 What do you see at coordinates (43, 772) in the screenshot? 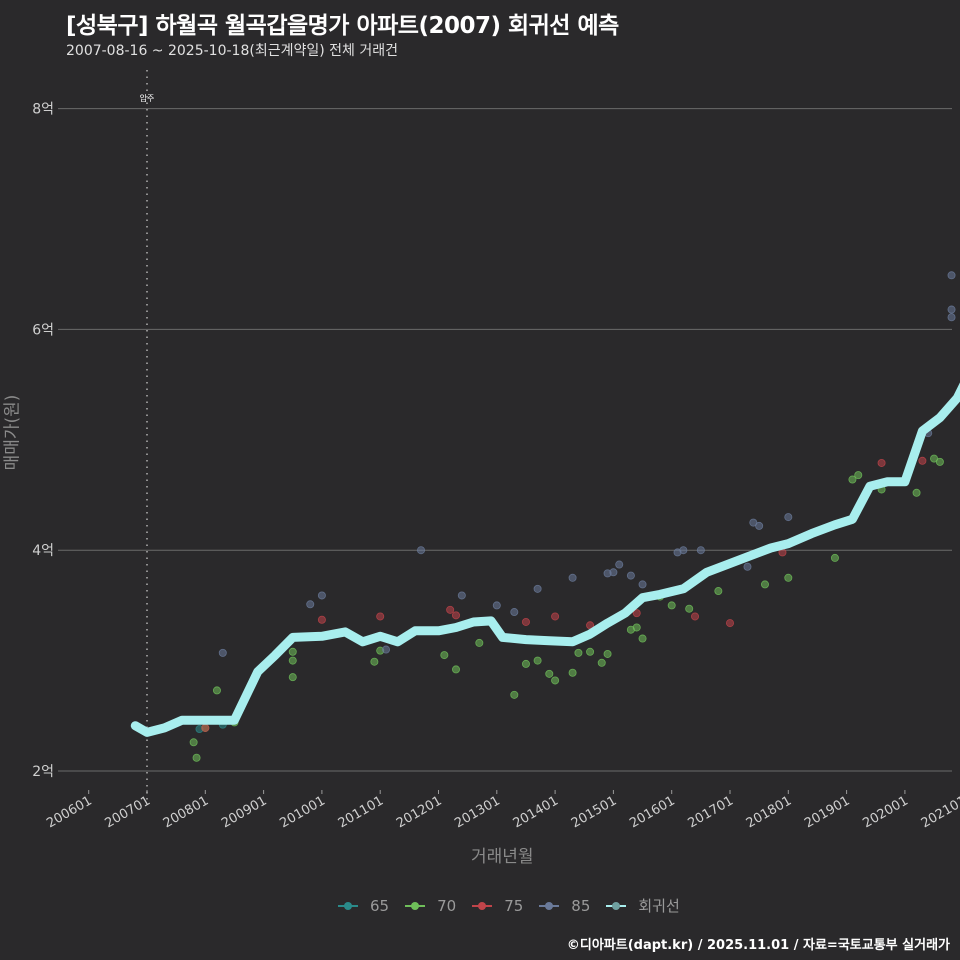
I see `y-tick-label: 2억` at bounding box center [43, 772].